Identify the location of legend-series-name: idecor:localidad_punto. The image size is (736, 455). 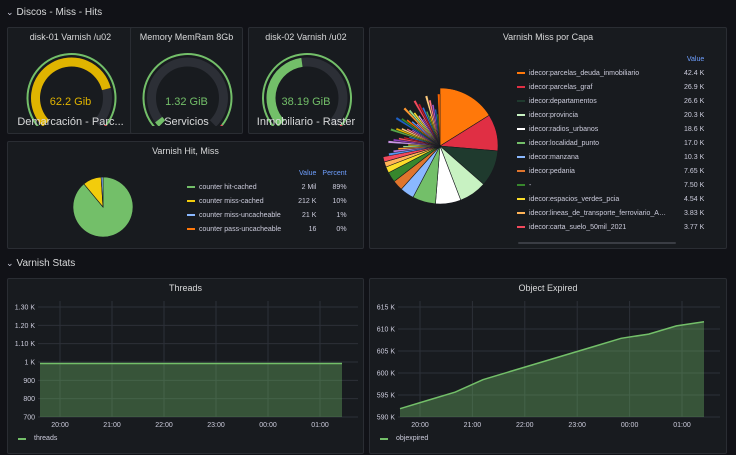
(564, 143).